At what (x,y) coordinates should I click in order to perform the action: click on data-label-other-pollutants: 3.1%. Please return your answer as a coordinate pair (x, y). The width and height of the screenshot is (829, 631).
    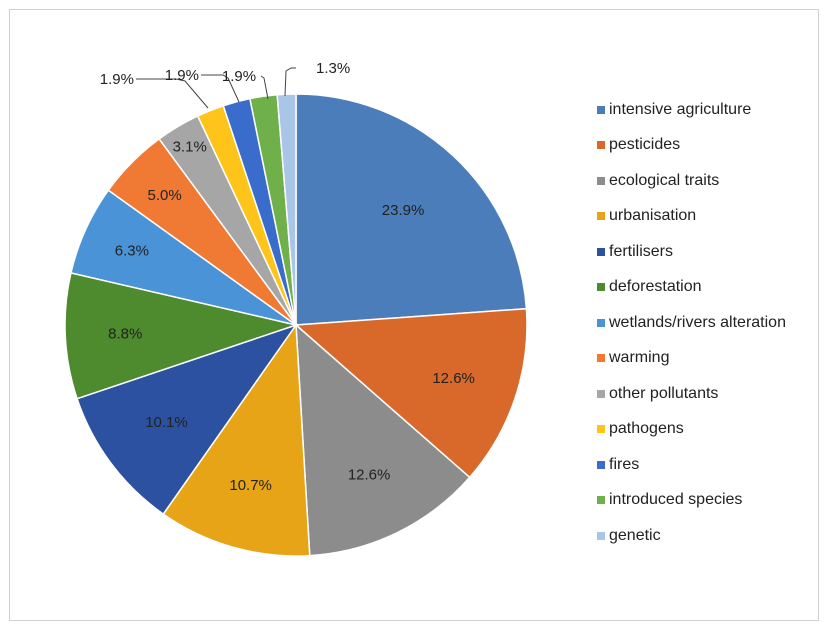
    Looking at the image, I should click on (190, 146).